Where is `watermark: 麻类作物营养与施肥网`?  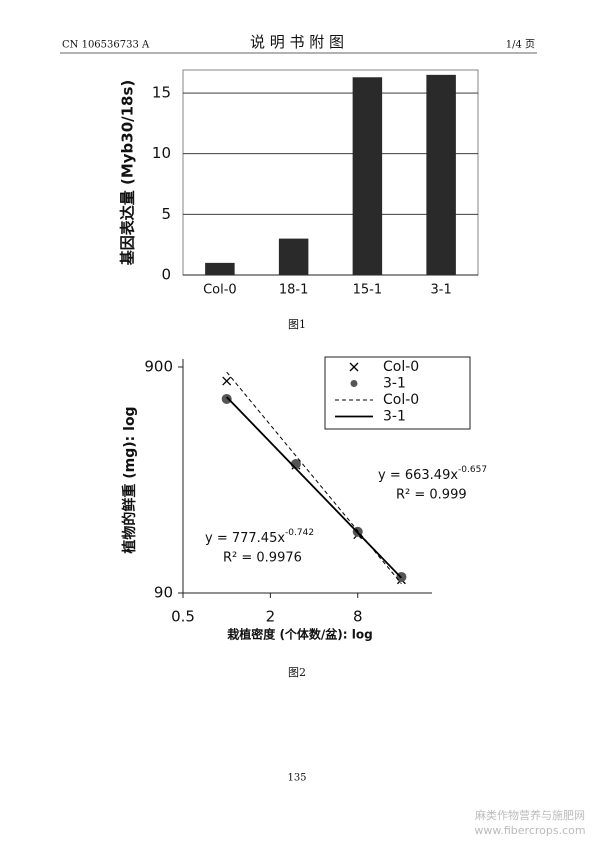
watermark: 麻类作物营养与施肥网 is located at coordinates (530, 815).